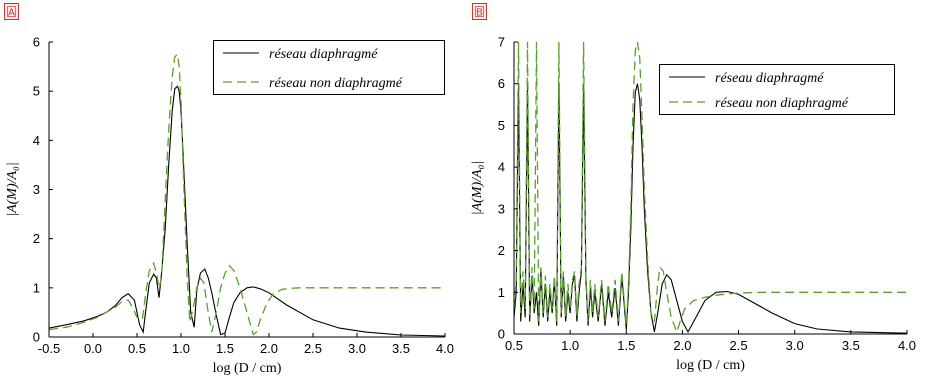 The image size is (926, 379). What do you see at coordinates (501, 42) in the screenshot?
I see `y-tick-label: 7` at bounding box center [501, 42].